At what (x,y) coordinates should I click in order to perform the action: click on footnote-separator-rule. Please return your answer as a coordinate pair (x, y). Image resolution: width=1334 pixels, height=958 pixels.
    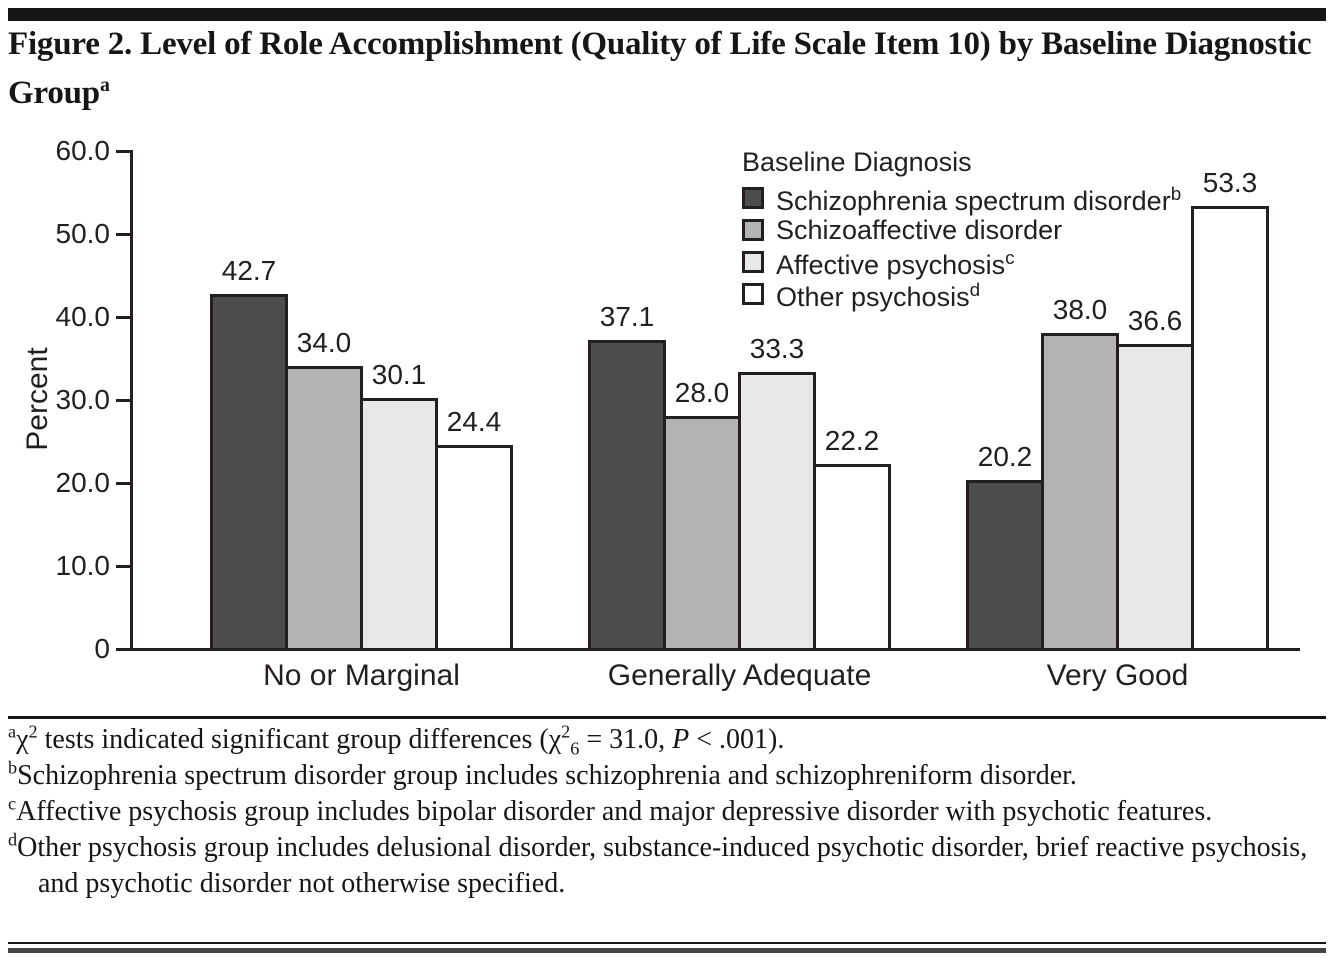
    Looking at the image, I should click on (667, 717).